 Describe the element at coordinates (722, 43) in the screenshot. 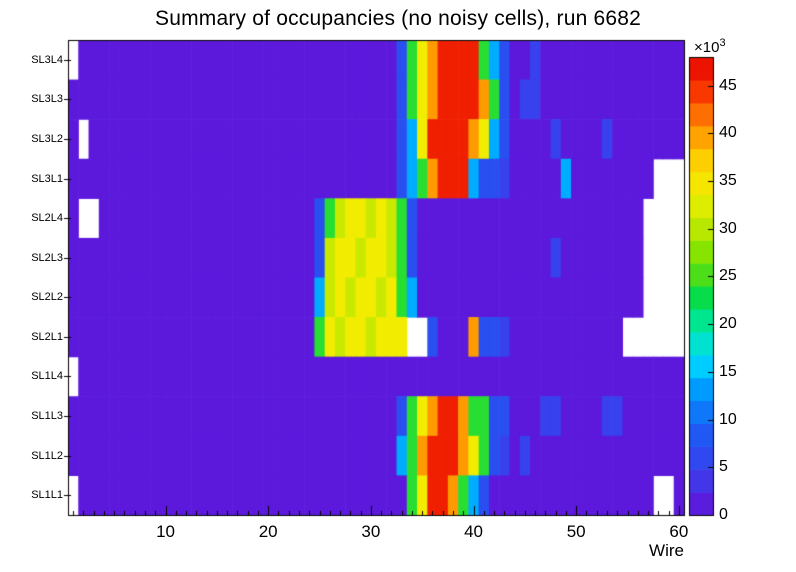

I see `colorbar-scale-exponent: 3` at that location.